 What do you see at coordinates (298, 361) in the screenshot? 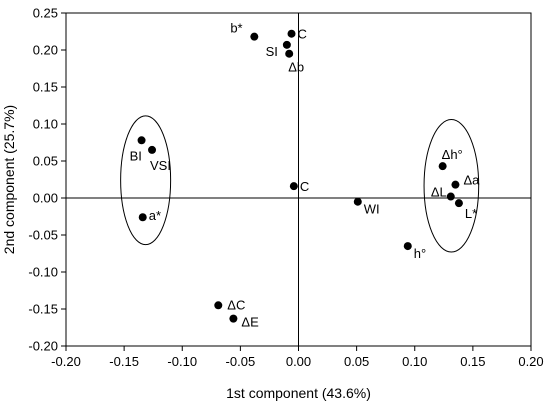
I see `x-tick-label: 0.00` at bounding box center [298, 361].